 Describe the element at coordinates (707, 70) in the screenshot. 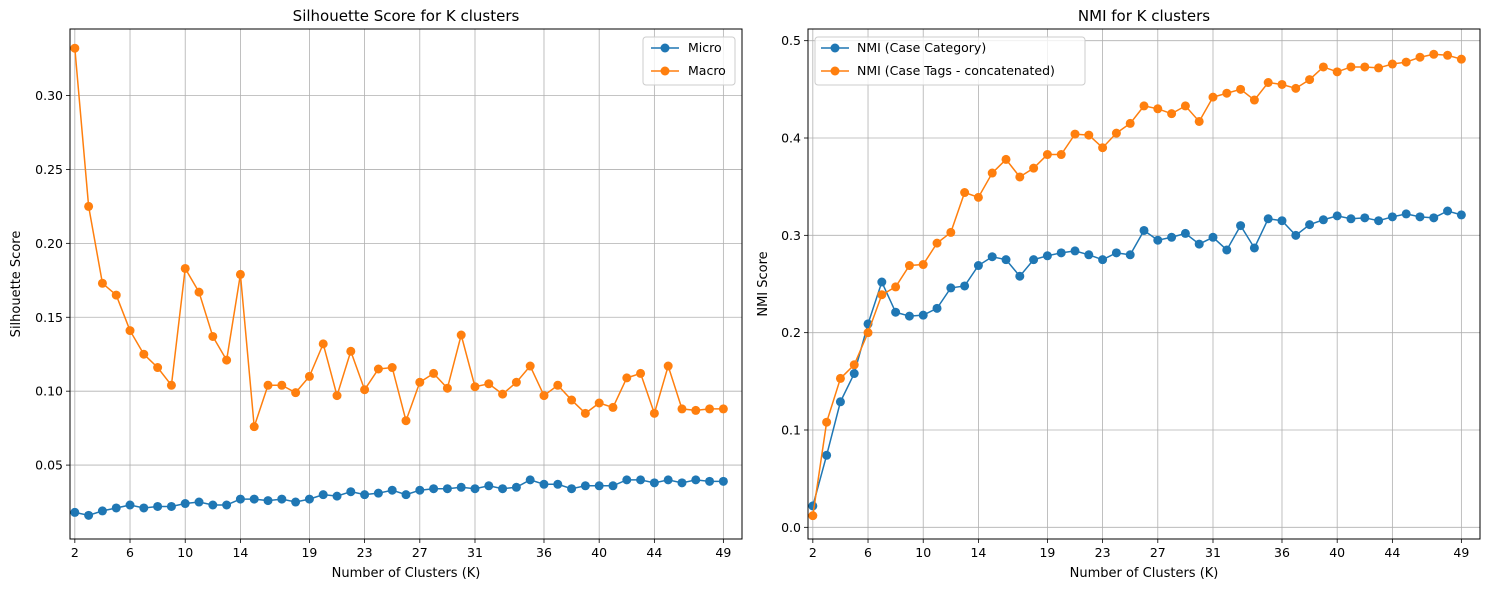

I see `legend-label-macro: Macro` at that location.